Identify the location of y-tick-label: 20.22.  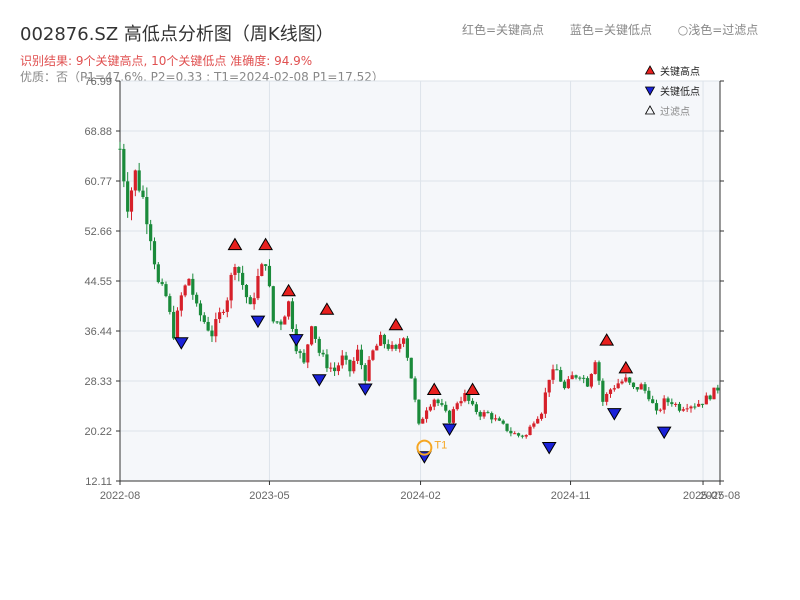
(98, 432).